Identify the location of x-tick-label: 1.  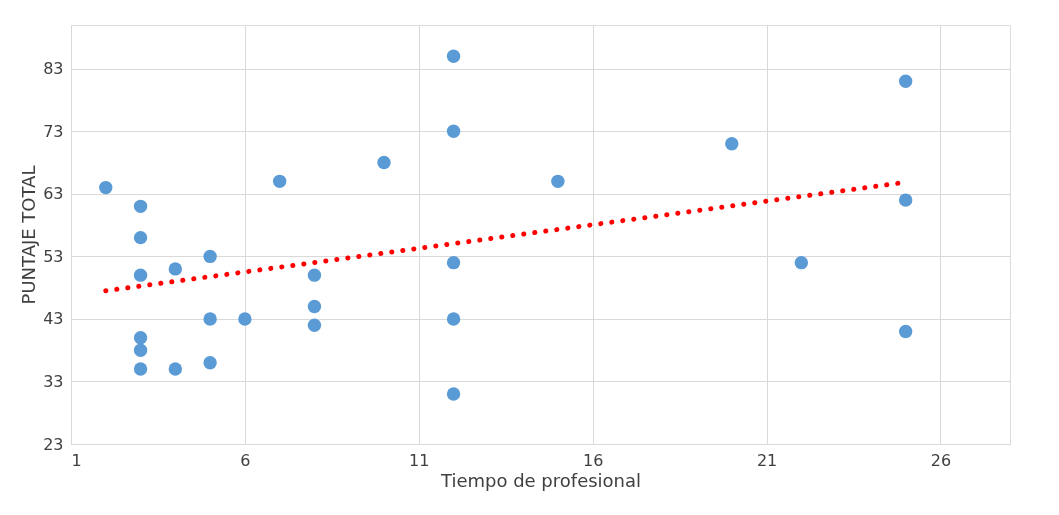
(76, 460).